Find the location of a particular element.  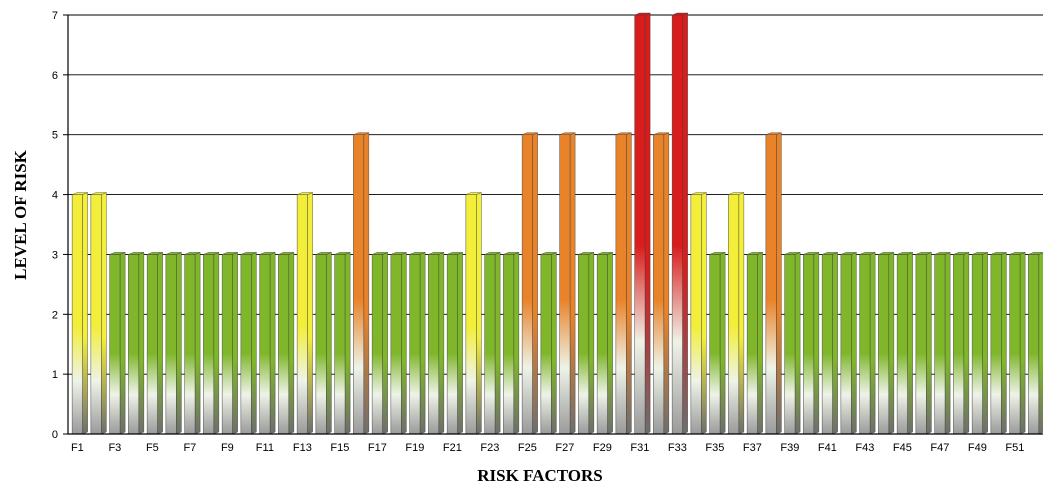

x-tick-label: F9 is located at coordinates (227, 448).